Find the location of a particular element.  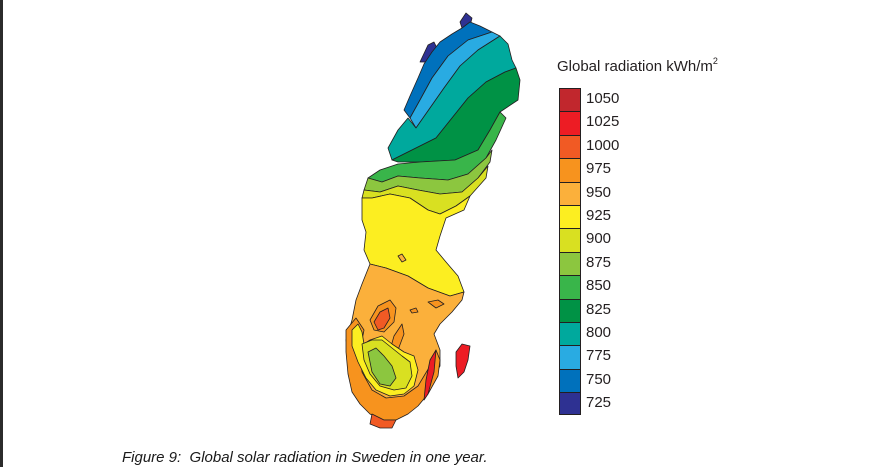

band-1025-gotland is located at coordinates (463, 361).